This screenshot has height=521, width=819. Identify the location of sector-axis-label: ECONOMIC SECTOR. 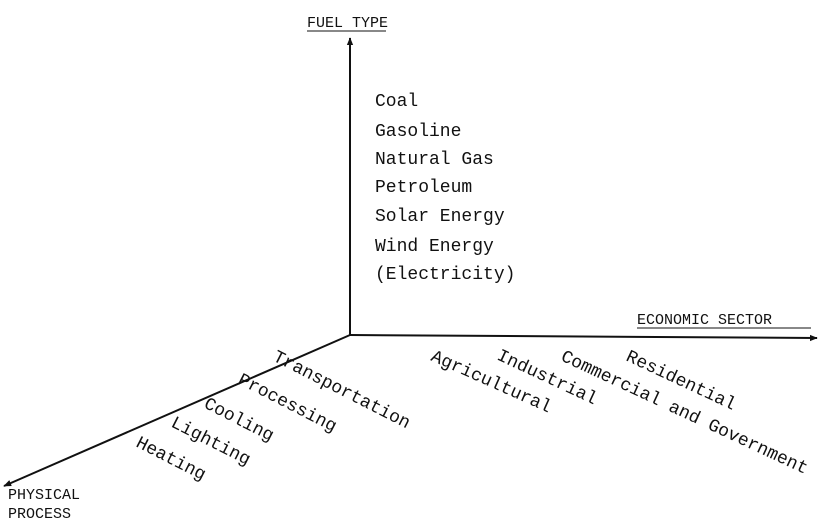
(704, 320).